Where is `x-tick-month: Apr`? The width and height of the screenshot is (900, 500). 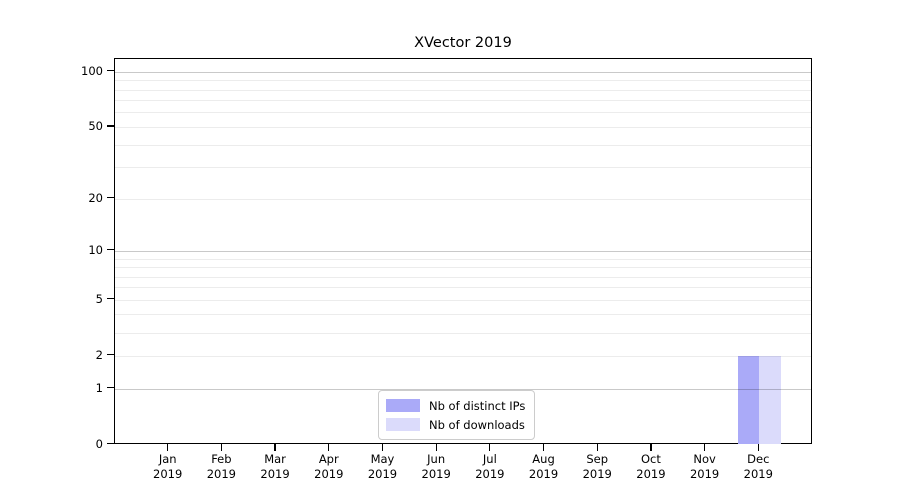
x-tick-month: Apr is located at coordinates (328, 459).